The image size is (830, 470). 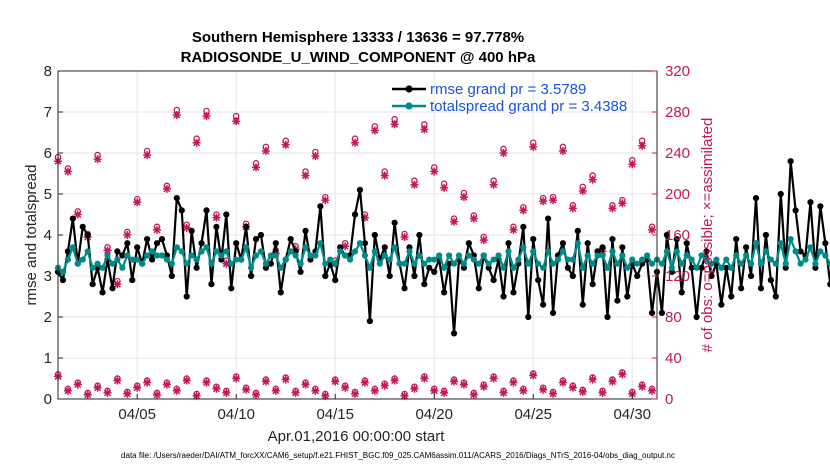 What do you see at coordinates (48, 399) in the screenshot?
I see `y-tick-label: 0` at bounding box center [48, 399].